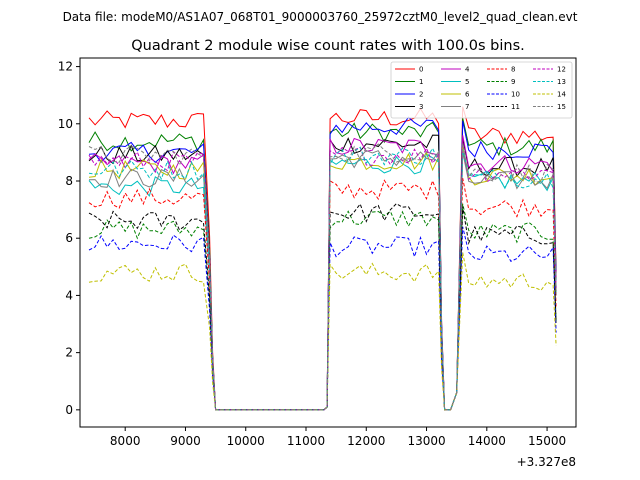 Image resolution: width=640 pixels, height=480 pixels. I want to click on legend-label-9: 9, so click(513, 82).